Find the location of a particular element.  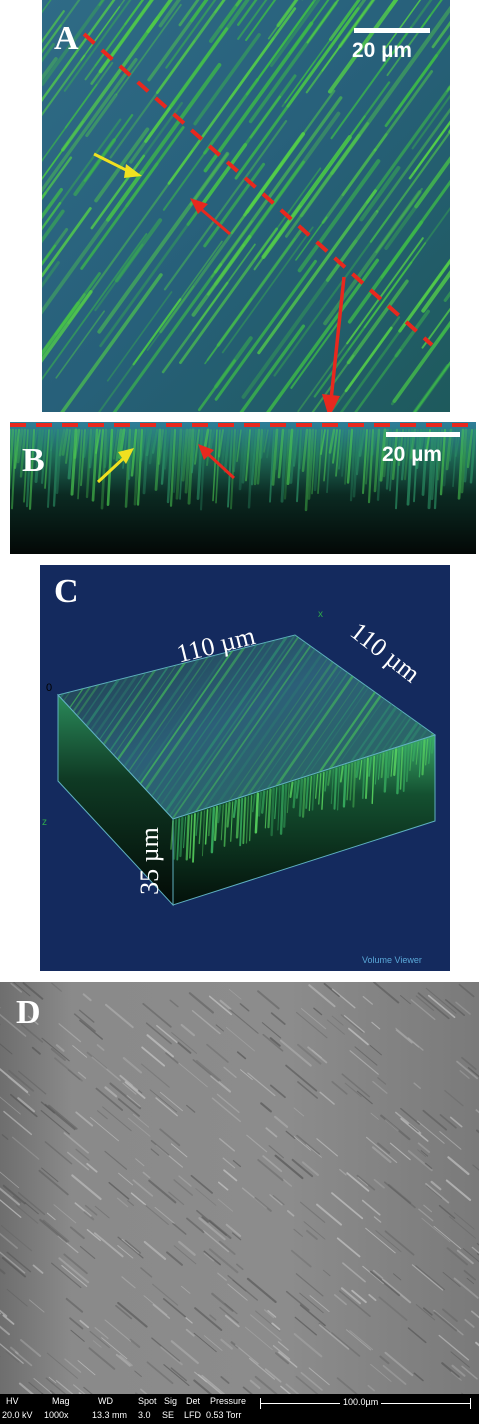

viewer-caption: Volume Viewer is located at coordinates (392, 960).